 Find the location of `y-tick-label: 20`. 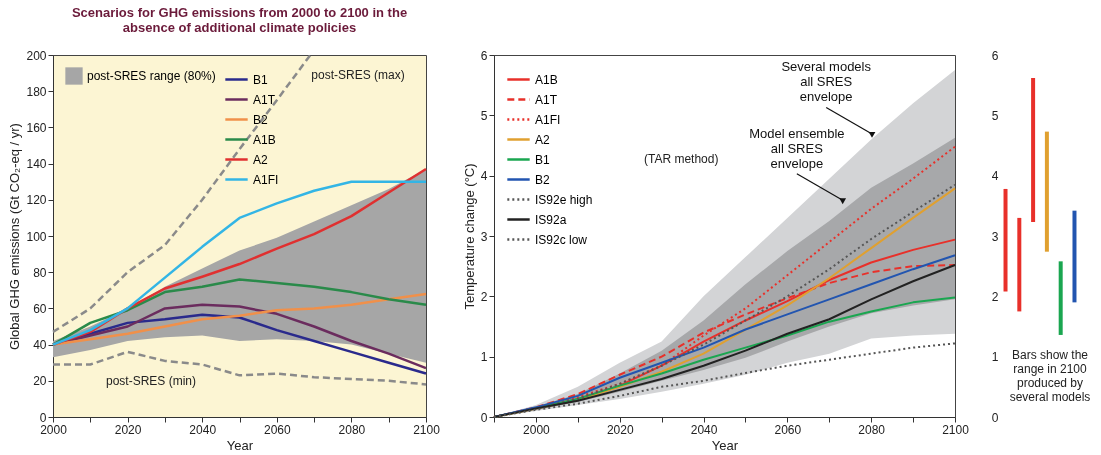

y-tick-label: 20 is located at coordinates (40, 381).